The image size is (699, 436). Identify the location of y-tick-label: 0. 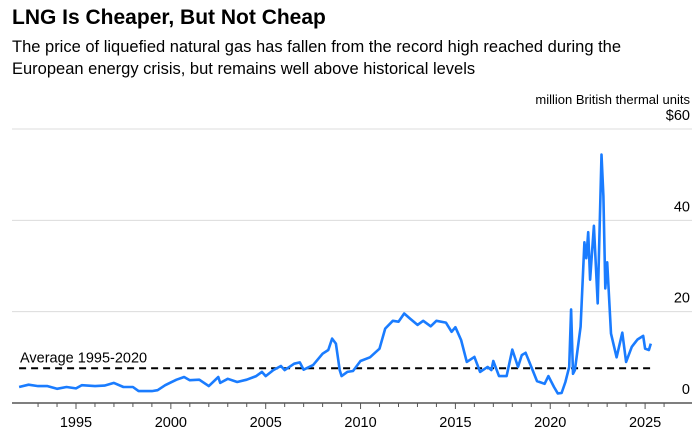
(686, 390).